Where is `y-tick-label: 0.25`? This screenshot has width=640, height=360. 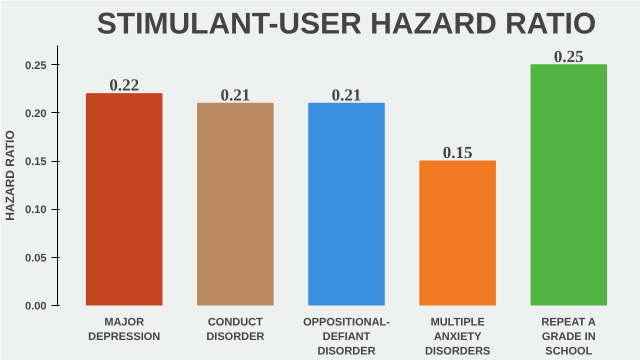 y-tick-label: 0.25 is located at coordinates (36, 66).